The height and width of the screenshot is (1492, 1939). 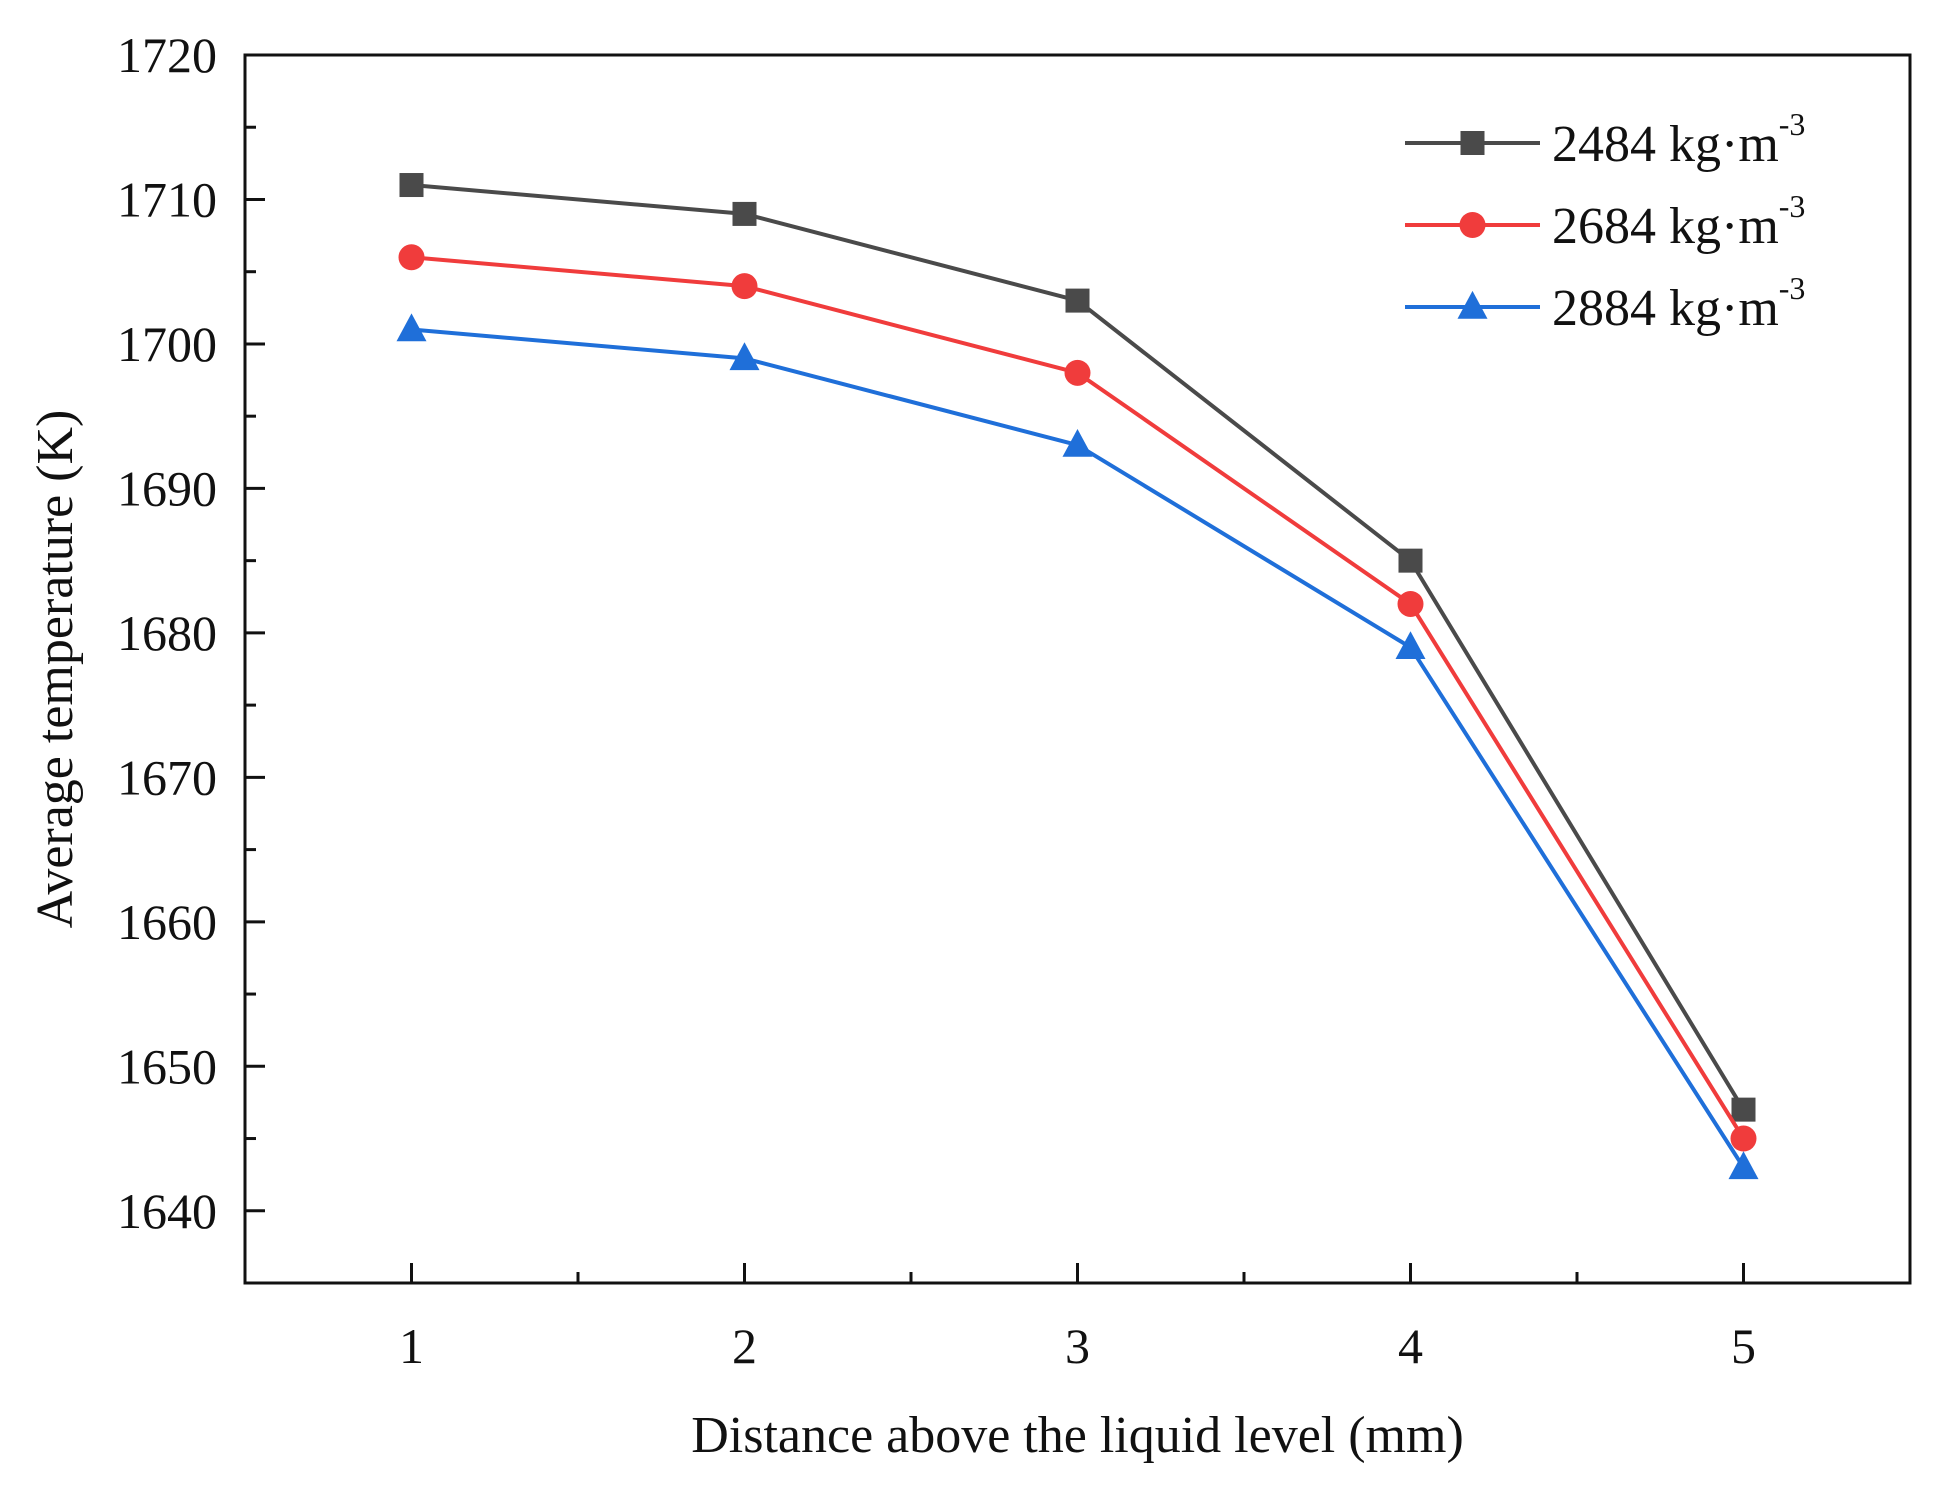 I want to click on legend-item: 2884 kg·m-3, so click(x=1605, y=303).